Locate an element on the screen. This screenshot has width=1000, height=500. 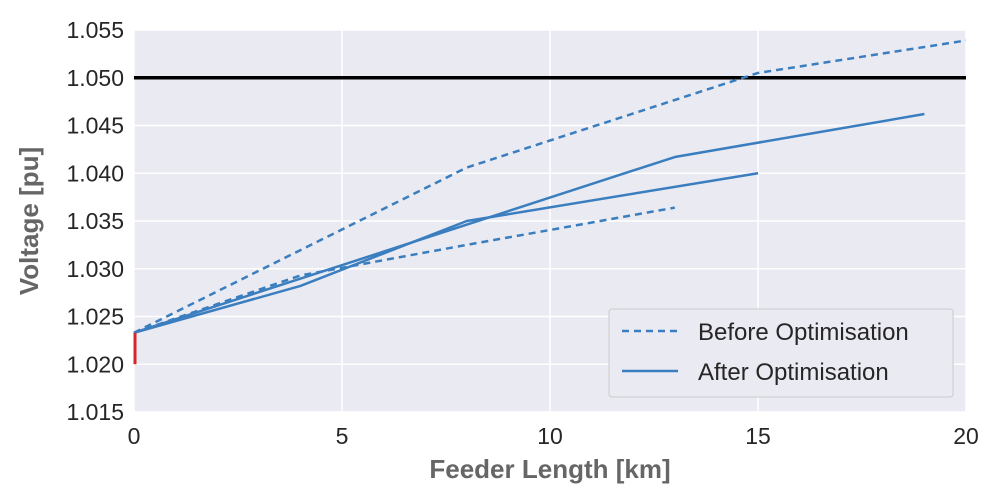
y-axis-title: Voltage [pu] is located at coordinates (29, 221).